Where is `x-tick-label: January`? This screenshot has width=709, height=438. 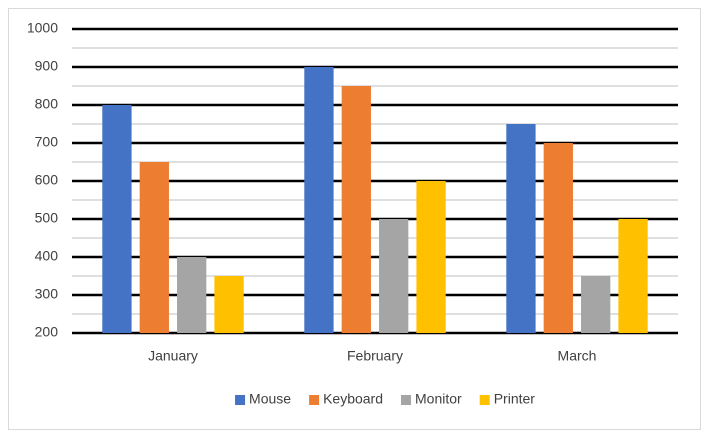
x-tick-label: January is located at coordinates (173, 356).